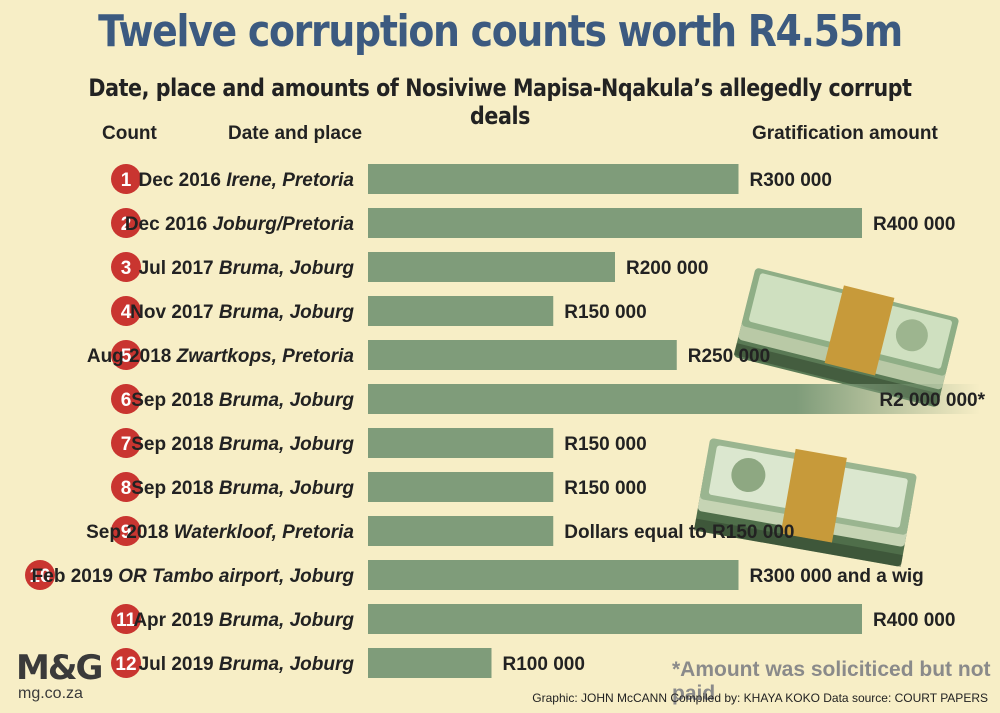 Image resolution: width=1000 pixels, height=713 pixels. I want to click on logo-url: mg.co.za, so click(50, 693).